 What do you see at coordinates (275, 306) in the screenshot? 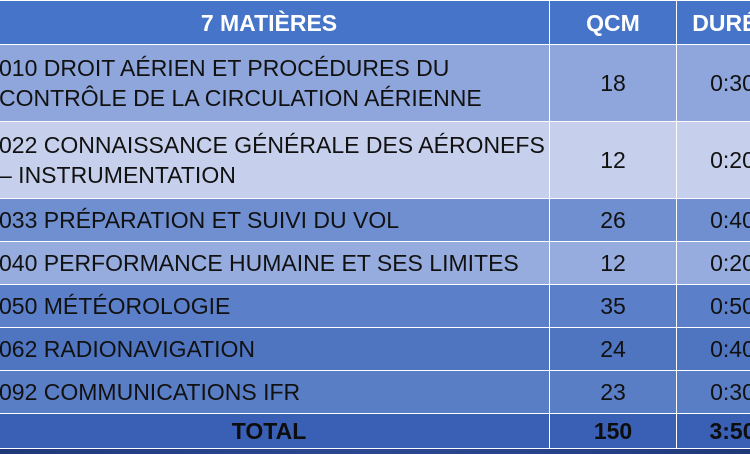
I see `subject-cell: 050 MÉTÉOROLOGIE` at bounding box center [275, 306].